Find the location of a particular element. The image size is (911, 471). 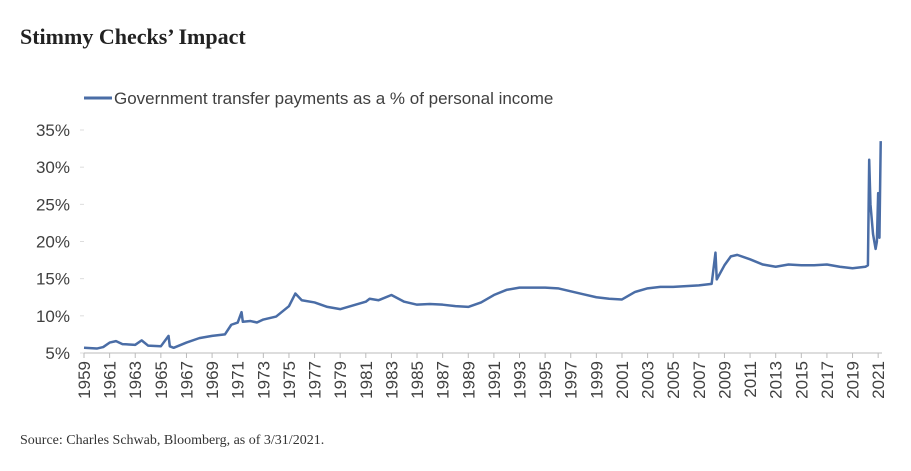

y-tick-label: 20% is located at coordinates (53, 242).